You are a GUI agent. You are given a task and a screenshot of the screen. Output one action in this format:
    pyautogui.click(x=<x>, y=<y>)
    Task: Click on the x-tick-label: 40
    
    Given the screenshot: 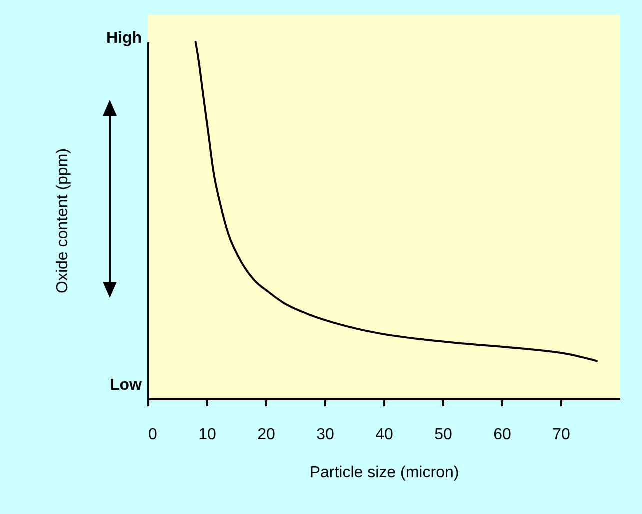 What is the action you would take?
    pyautogui.click(x=385, y=435)
    